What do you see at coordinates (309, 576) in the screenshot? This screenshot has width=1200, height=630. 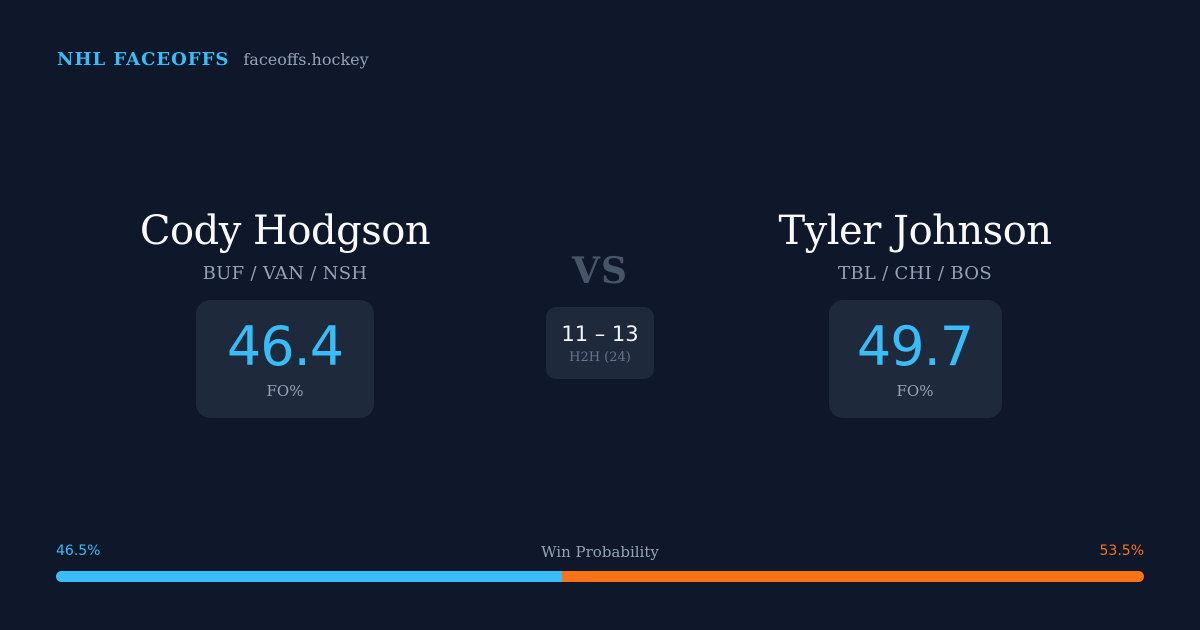 I see `win-probability-bar-left` at bounding box center [309, 576].